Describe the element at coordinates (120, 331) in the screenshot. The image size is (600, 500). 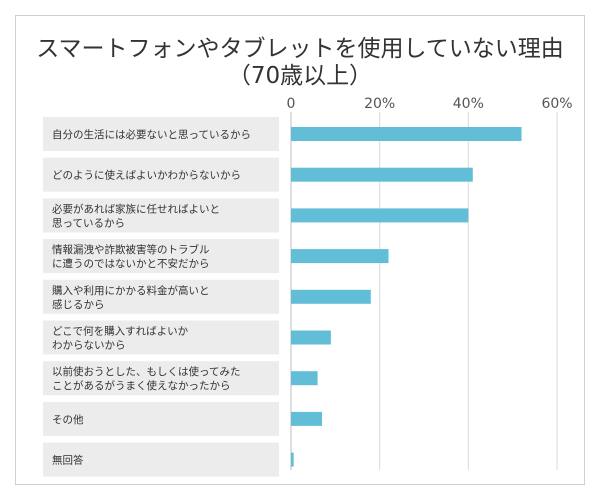
I see `category-label-line: どこで何を購入すればよいか` at that location.